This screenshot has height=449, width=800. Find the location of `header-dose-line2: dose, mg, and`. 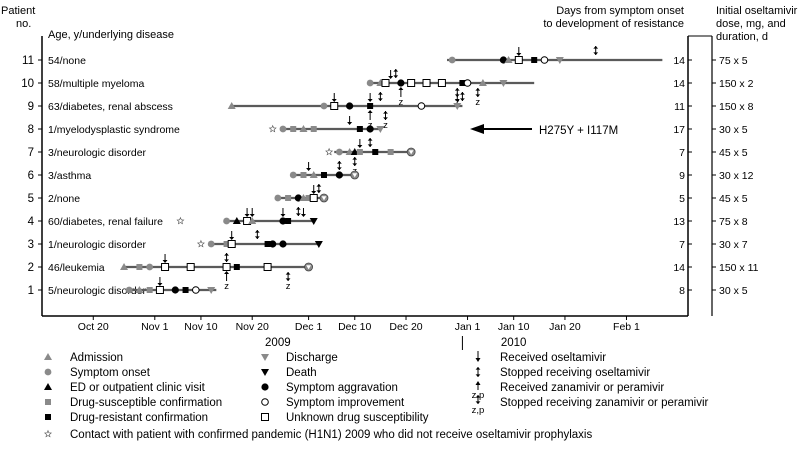

header-dose-line2: dose, mg, and is located at coordinates (751, 24).